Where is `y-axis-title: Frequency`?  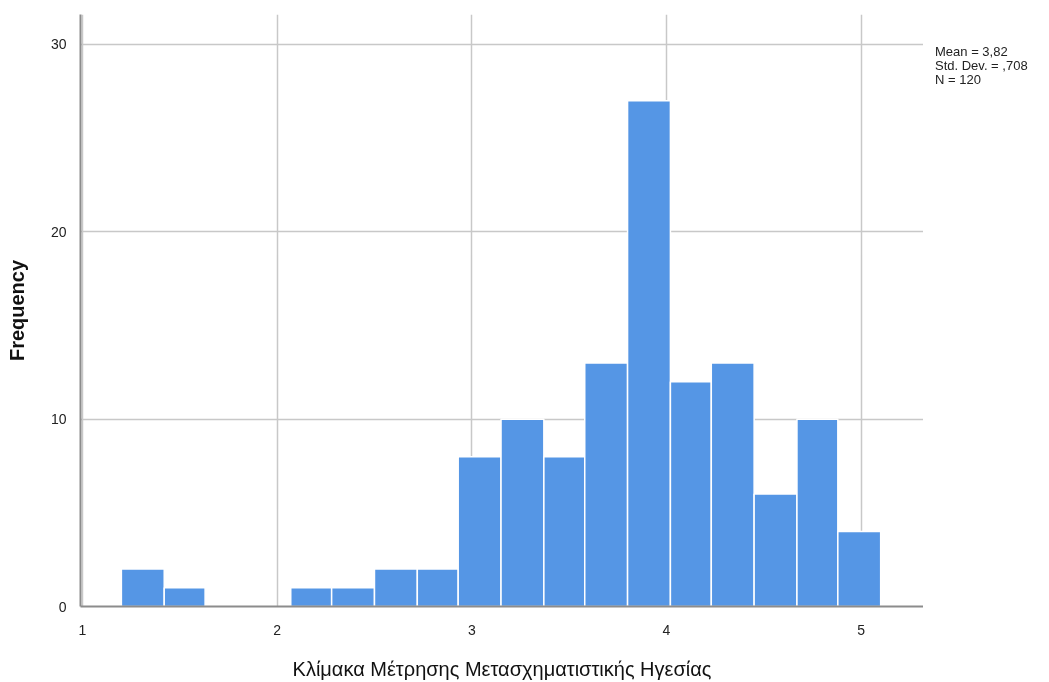 y-axis-title: Frequency is located at coordinates (16, 310).